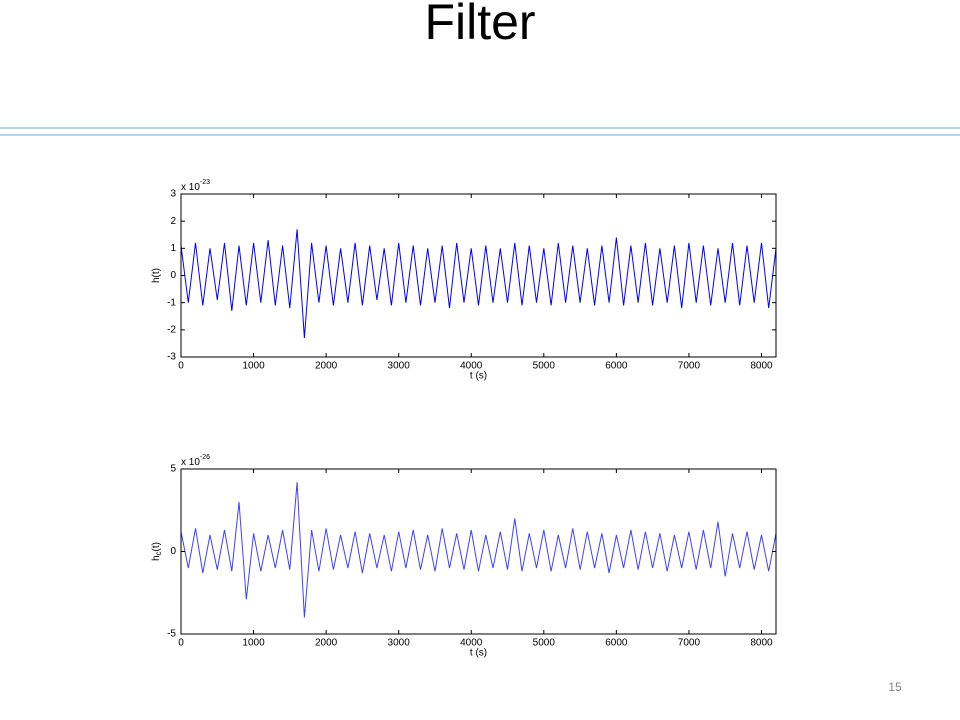  Describe the element at coordinates (171, 302) in the screenshot. I see `y-tick-label: -1` at that location.